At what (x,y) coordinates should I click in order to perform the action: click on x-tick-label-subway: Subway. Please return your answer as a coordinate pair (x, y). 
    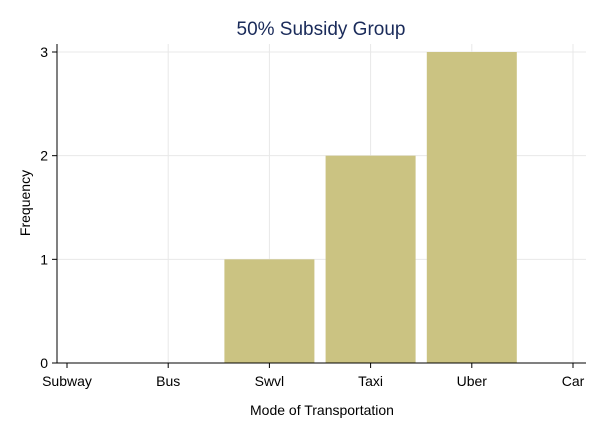
    Looking at the image, I should click on (67, 381).